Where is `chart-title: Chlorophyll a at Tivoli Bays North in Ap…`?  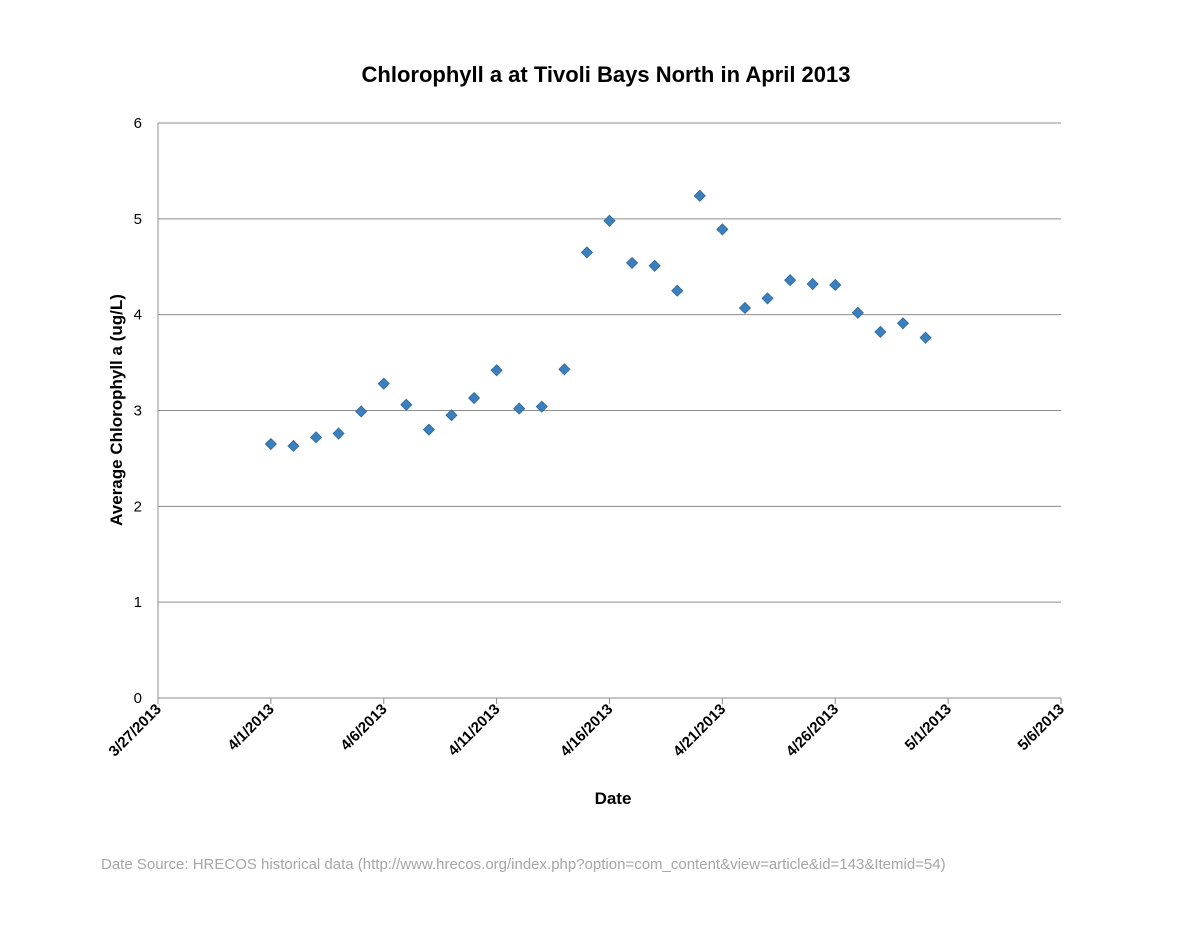 chart-title: Chlorophyll a at Tivoli Bays North in Ap… is located at coordinates (606, 74).